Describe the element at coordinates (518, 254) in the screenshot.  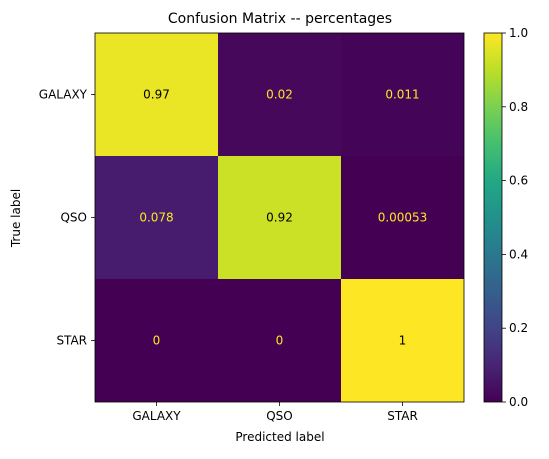
I see `colorbar-tick-label: 0.4` at that location.